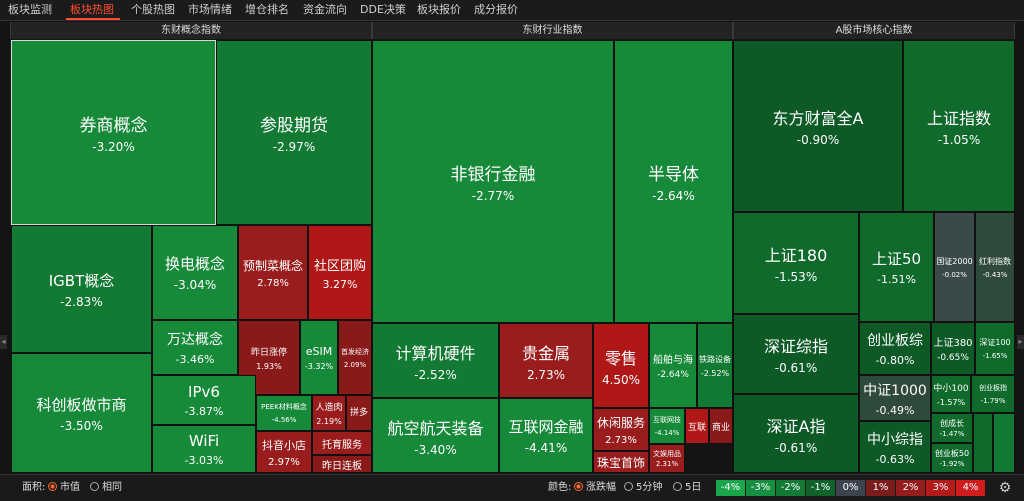  Describe the element at coordinates (796, 433) in the screenshot. I see `heatmap-tile: 深证A指 -0.61%` at that location.